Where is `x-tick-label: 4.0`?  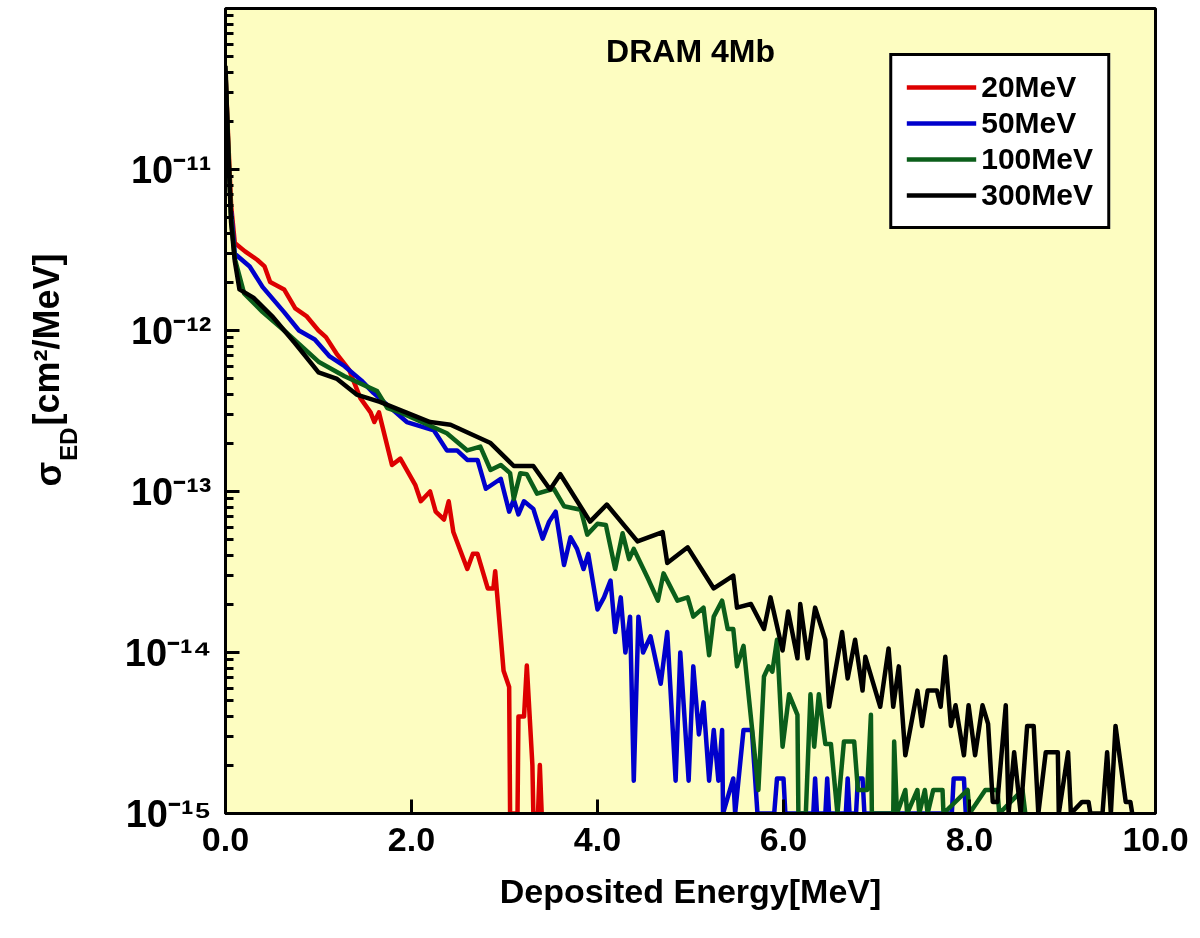 x-tick-label: 4.0 is located at coordinates (597, 838).